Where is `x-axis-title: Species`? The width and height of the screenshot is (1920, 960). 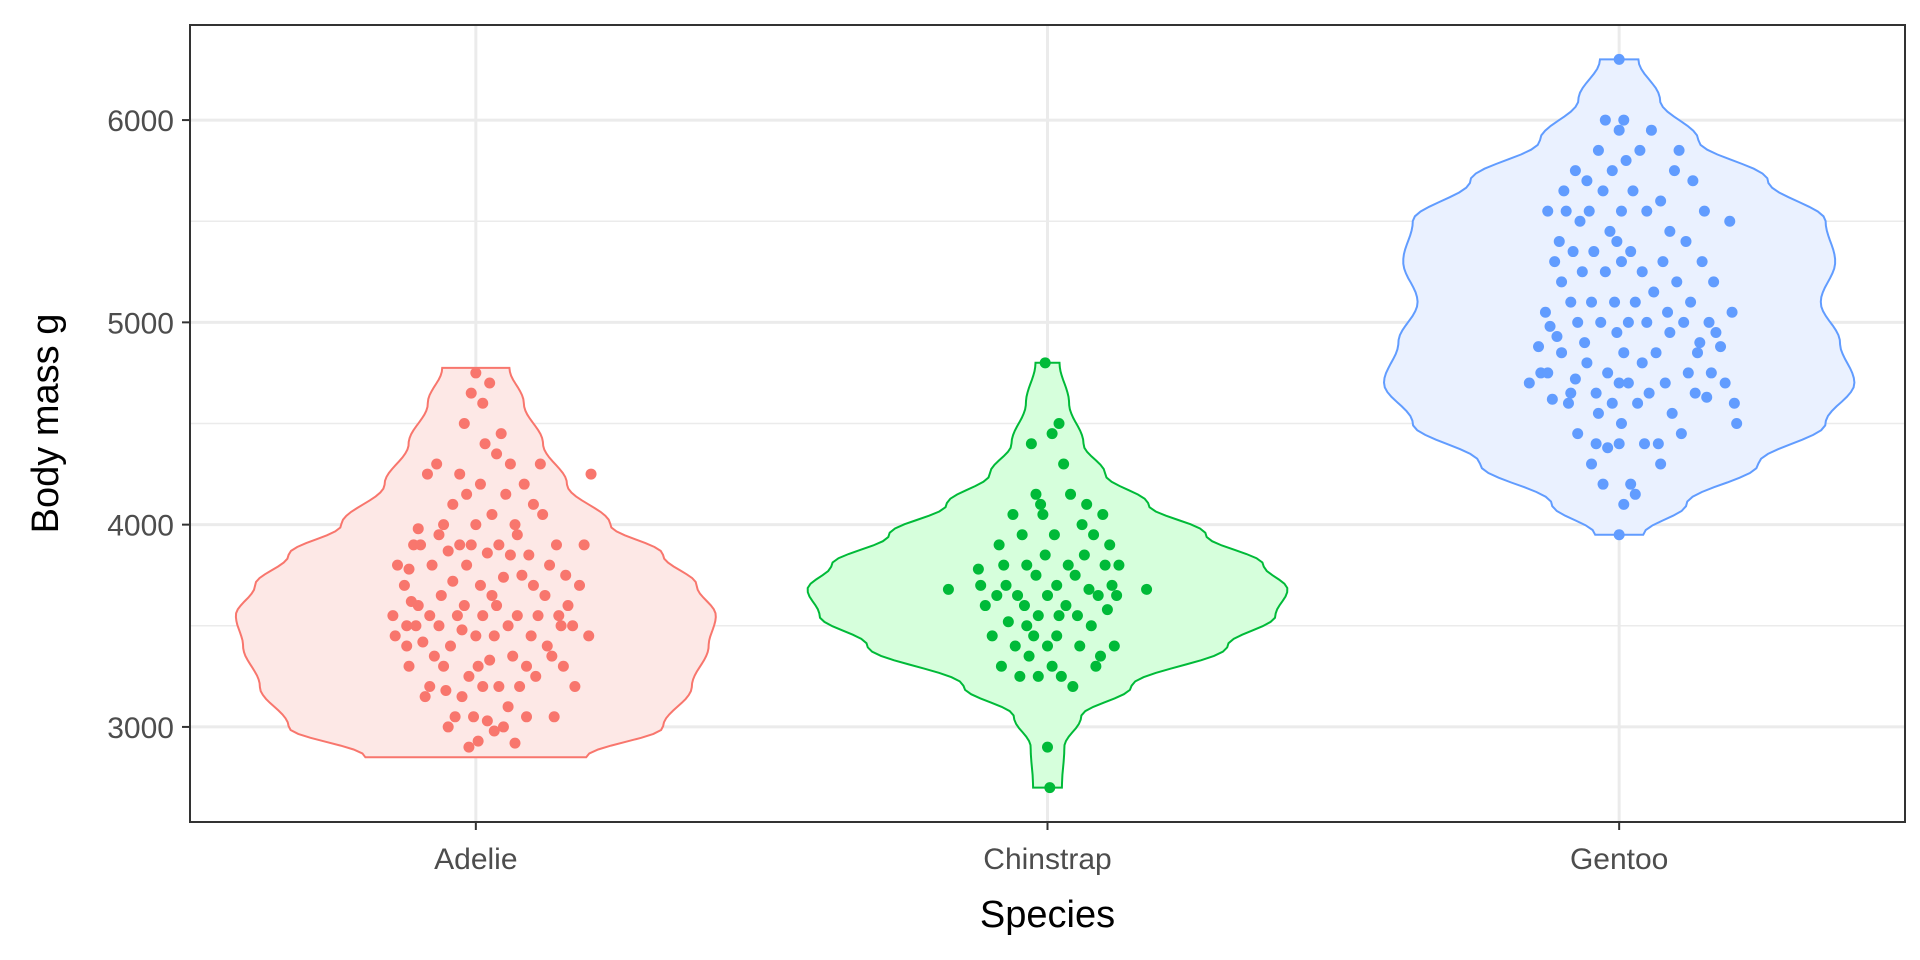 x-axis-title: Species is located at coordinates (1047, 915).